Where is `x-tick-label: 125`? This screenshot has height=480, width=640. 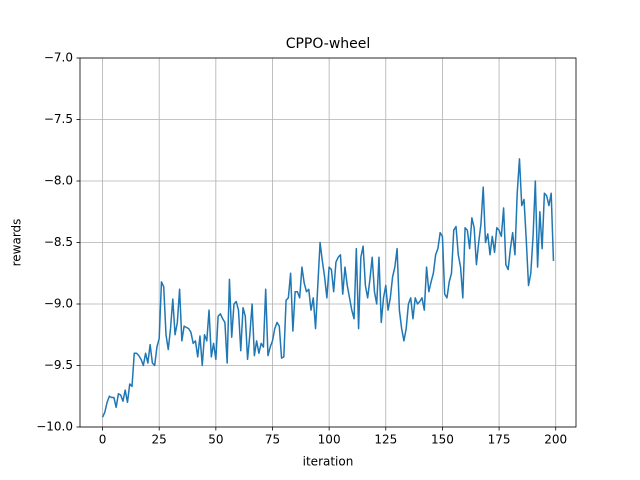
x-tick-label: 125 is located at coordinates (385, 440).